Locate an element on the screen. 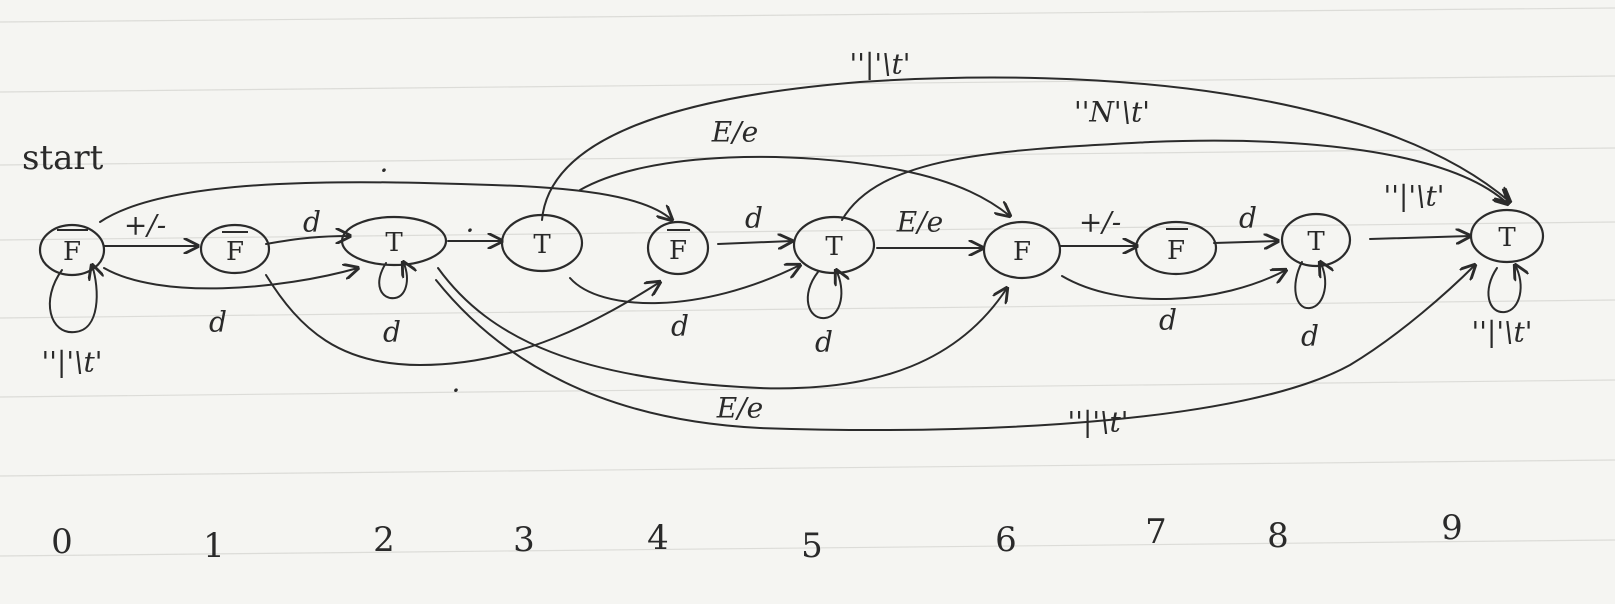 The image size is (1615, 604). state-7-letter: F is located at coordinates (1176, 251).